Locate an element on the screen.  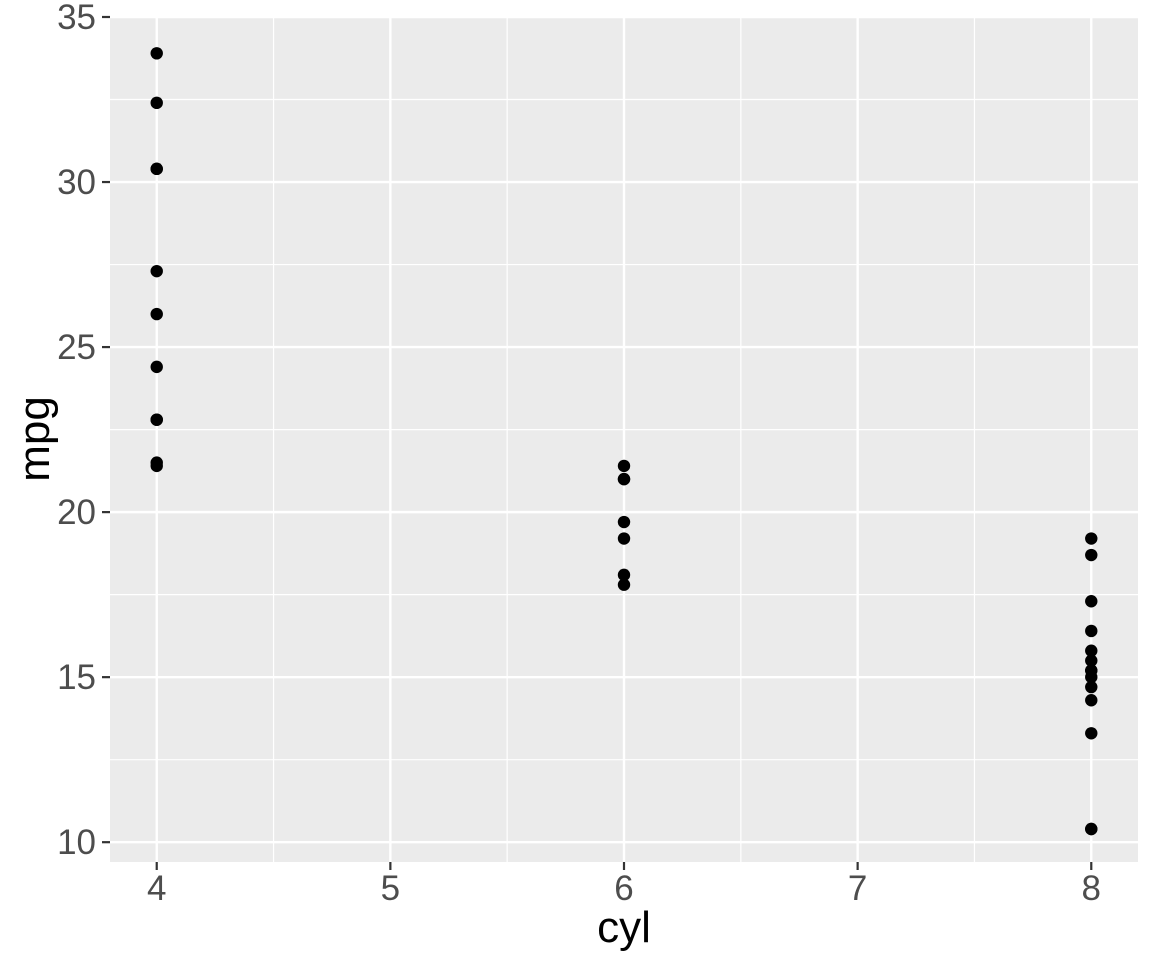
y-tick-label: 10 is located at coordinates (76, 842).